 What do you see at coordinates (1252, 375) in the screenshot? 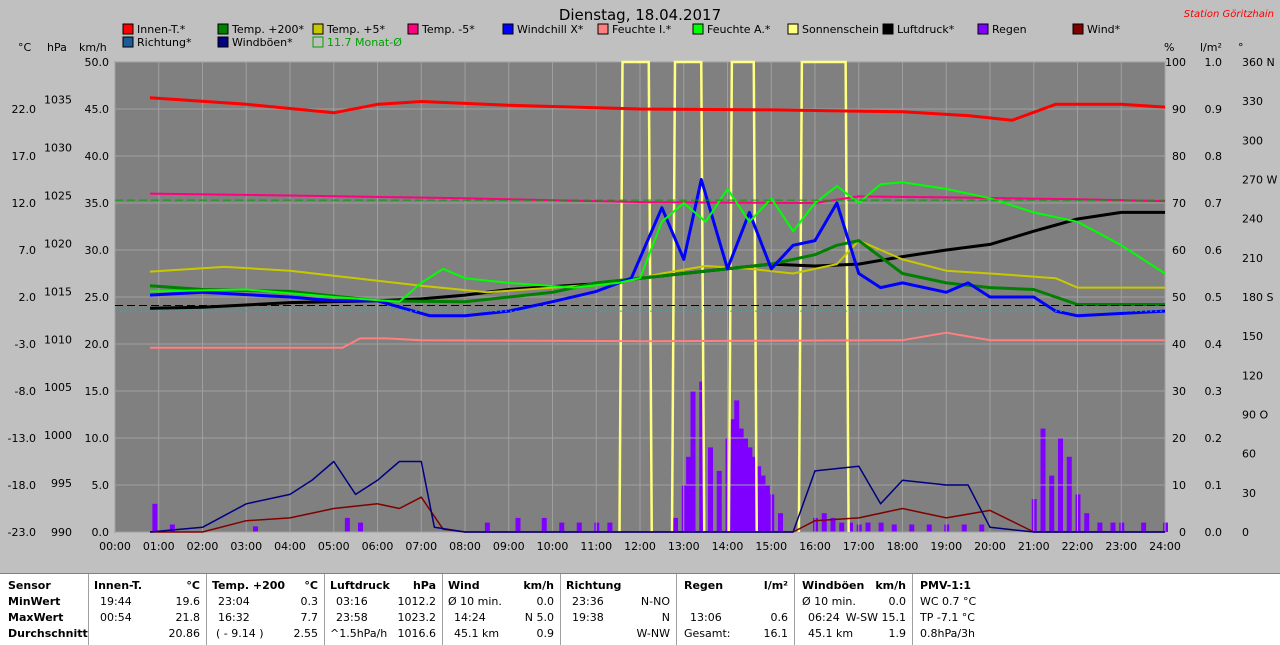
I see `axis-degree-label: 120` at bounding box center [1252, 375].